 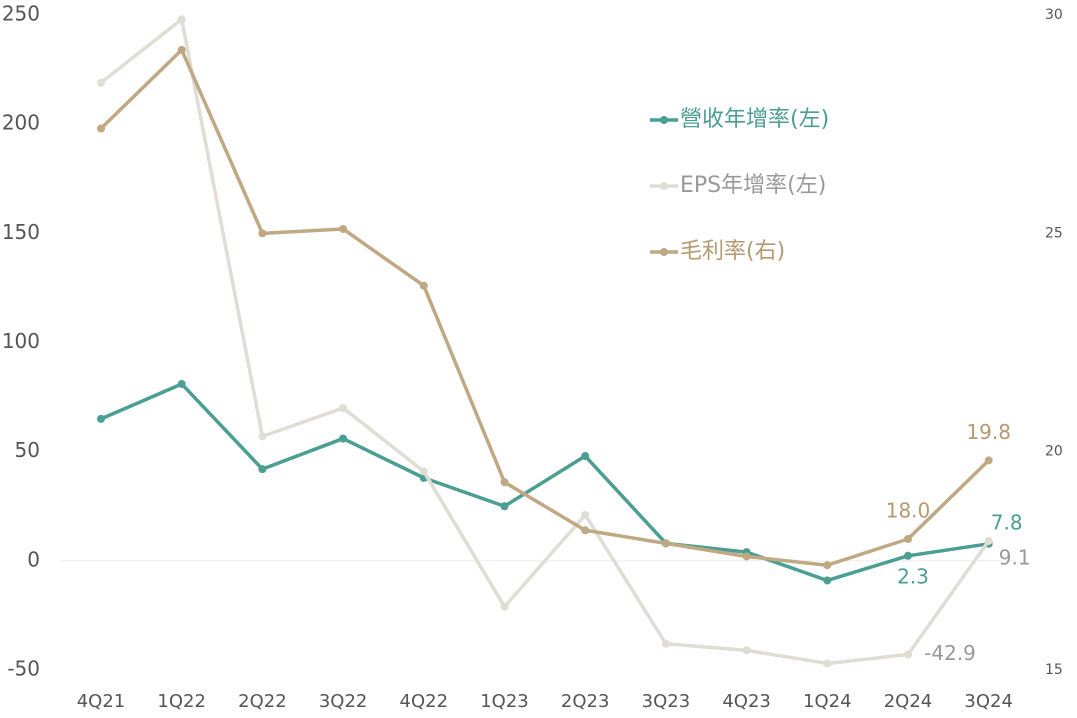 What do you see at coordinates (753, 185) in the screenshot?
I see `legend-label: EPS年增率(左)` at bounding box center [753, 185].